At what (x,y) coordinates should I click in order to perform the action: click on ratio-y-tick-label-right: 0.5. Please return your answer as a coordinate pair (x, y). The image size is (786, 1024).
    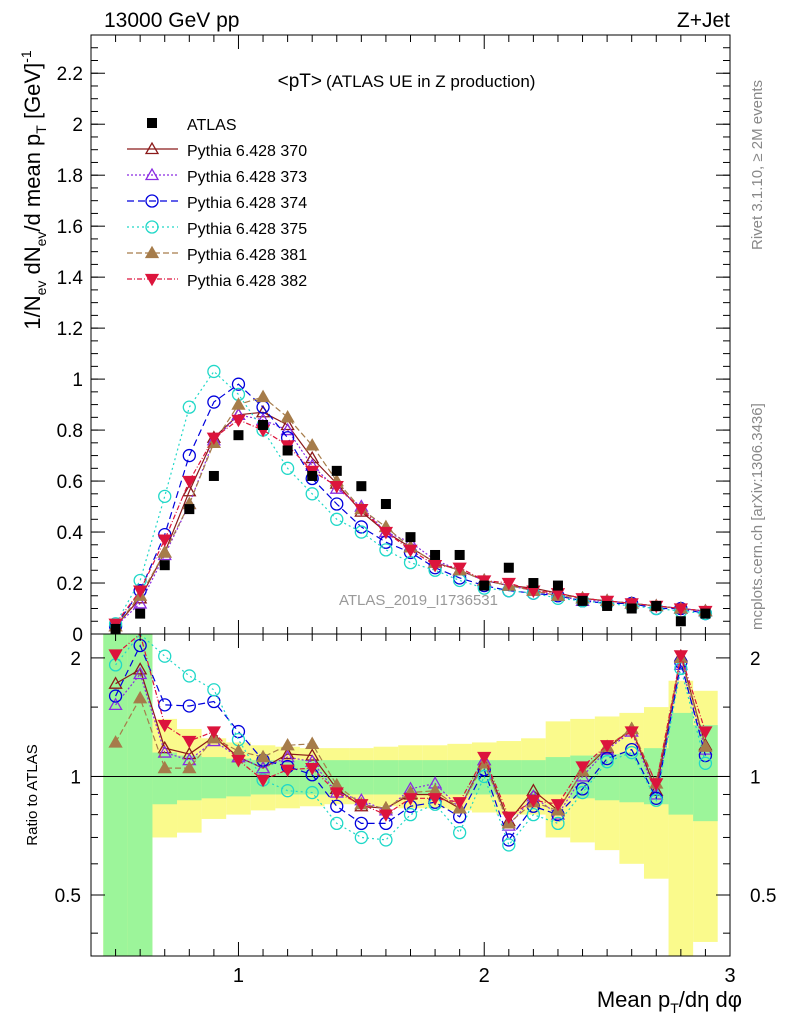
    Looking at the image, I should click on (763, 896).